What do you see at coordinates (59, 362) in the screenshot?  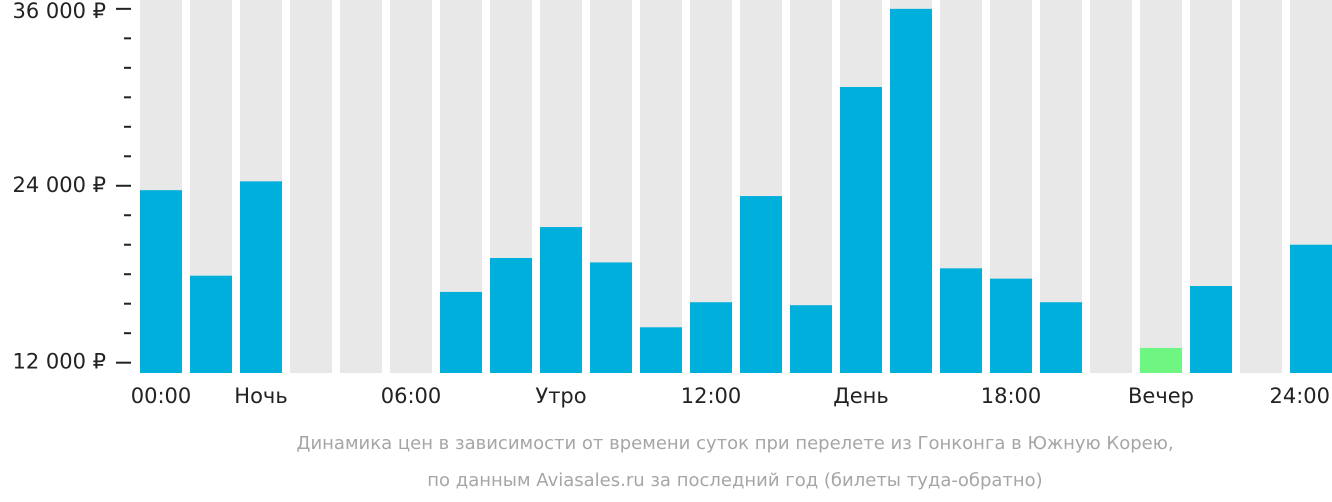 I see `y-tick-label: 12 000 ₽` at bounding box center [59, 362].